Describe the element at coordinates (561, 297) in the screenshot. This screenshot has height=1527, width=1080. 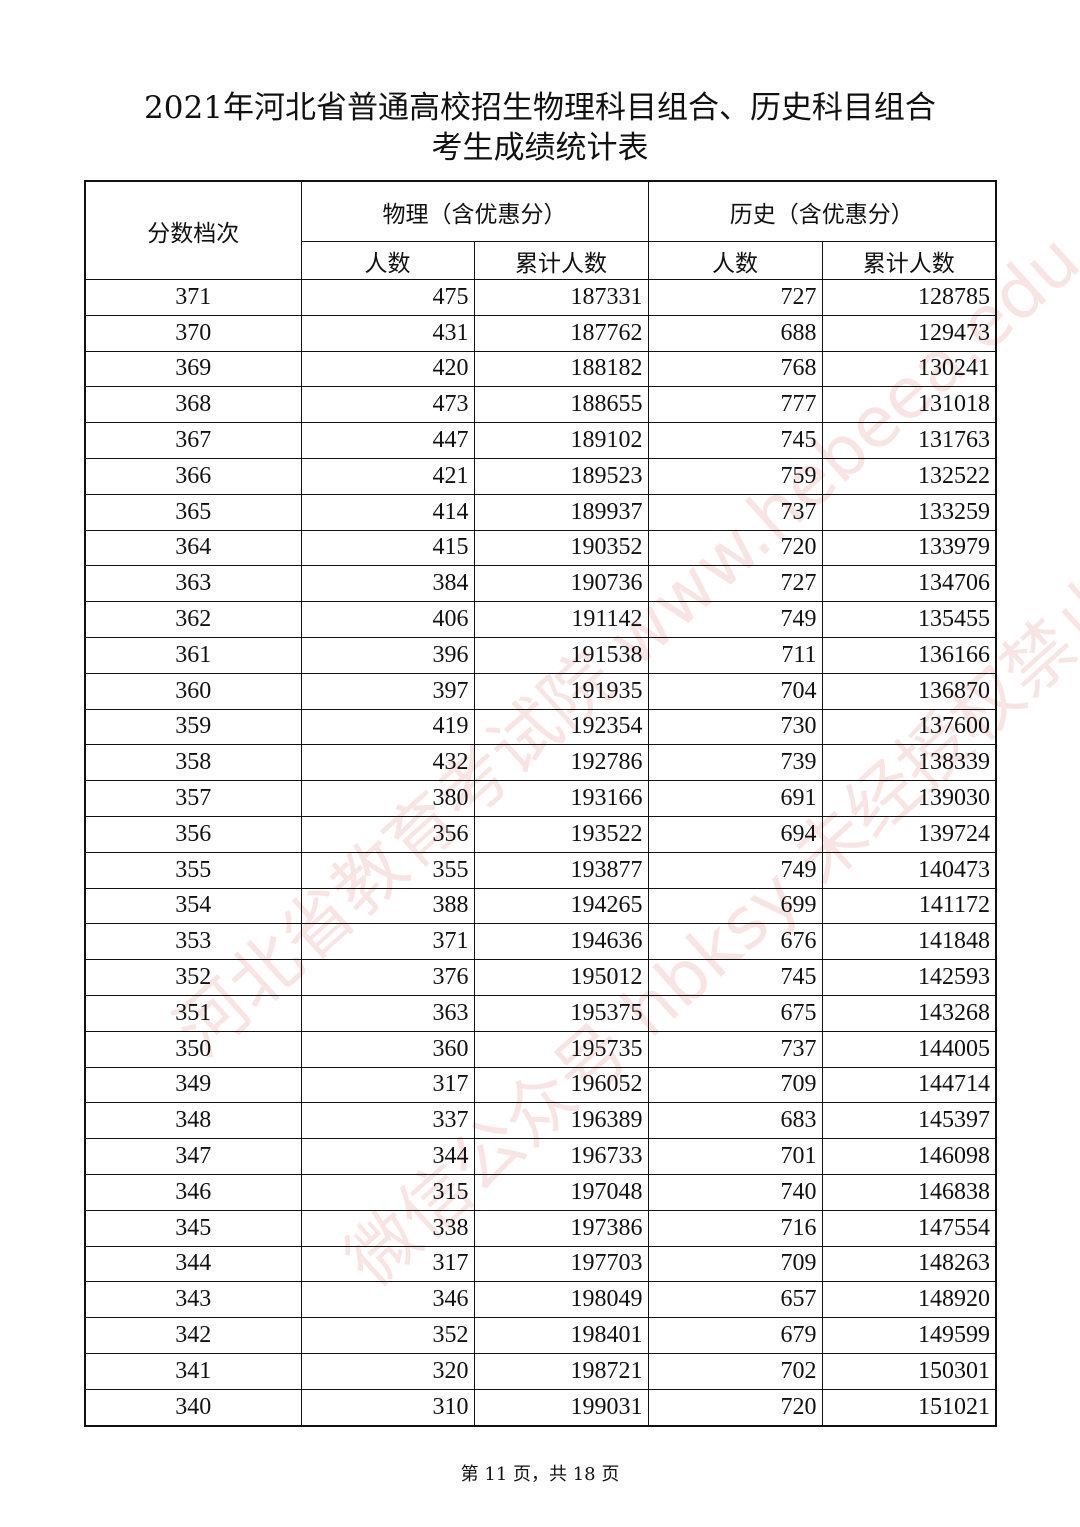
I see `cell-physics-cumulative: 187331` at that location.